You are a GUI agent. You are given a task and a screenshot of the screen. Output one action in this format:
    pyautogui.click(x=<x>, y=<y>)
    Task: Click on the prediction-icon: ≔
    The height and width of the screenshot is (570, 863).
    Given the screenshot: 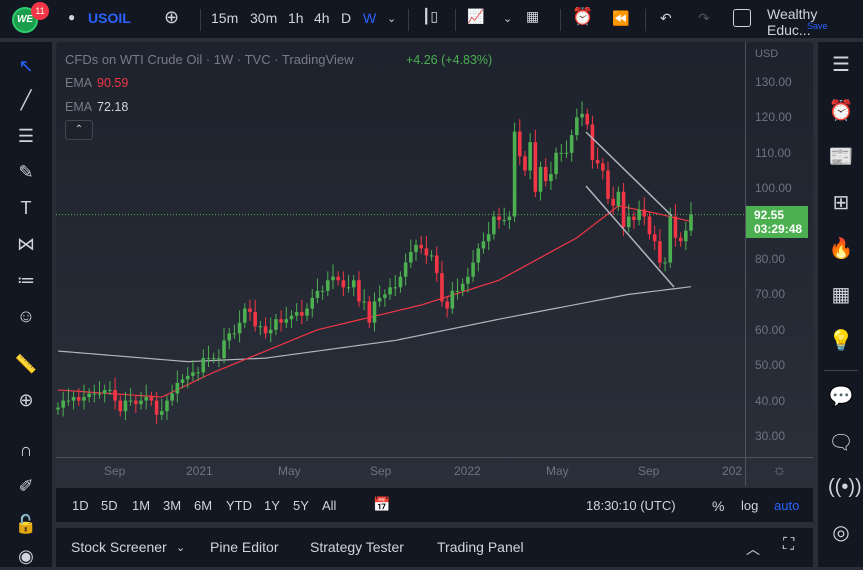 What is the action you would take?
    pyautogui.click(x=26, y=280)
    